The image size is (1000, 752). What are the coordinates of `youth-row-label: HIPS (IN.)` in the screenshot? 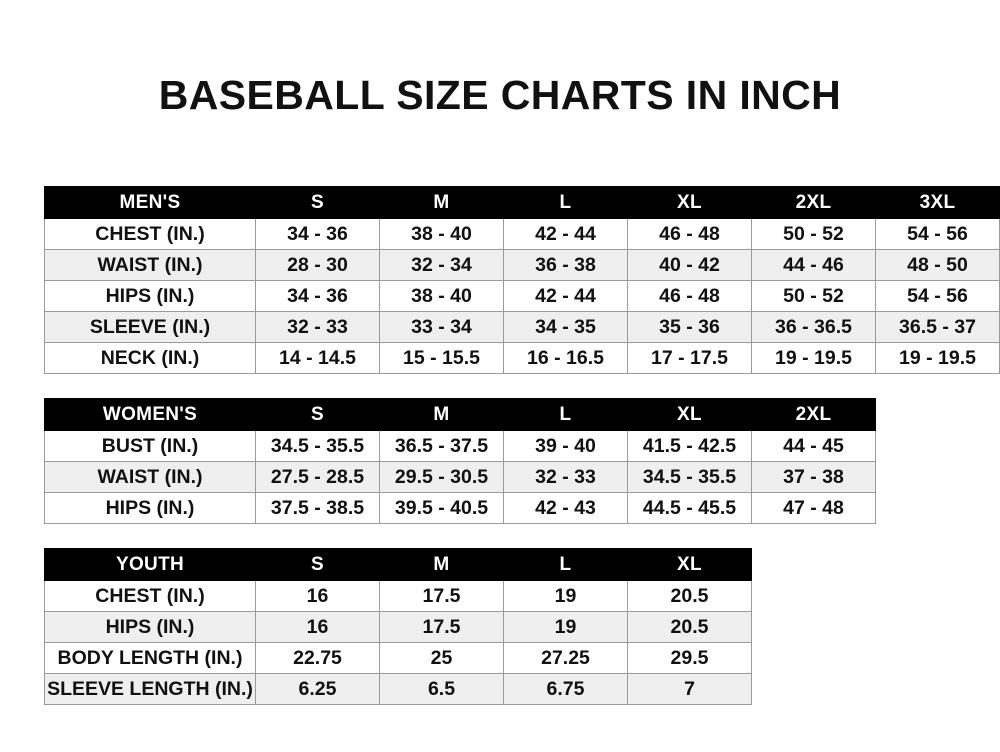 It's located at (150, 627).